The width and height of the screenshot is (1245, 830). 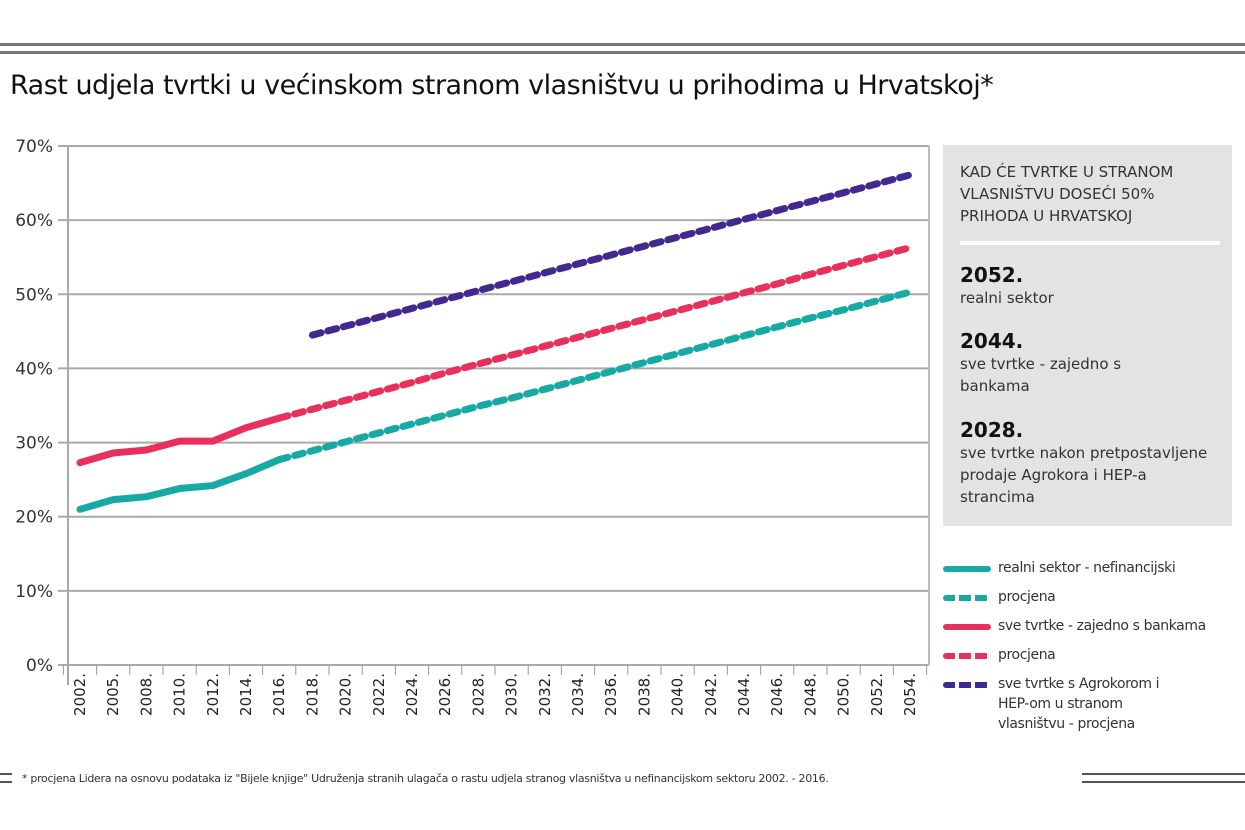 What do you see at coordinates (877, 694) in the screenshot?
I see `x-tick-label: 2052.` at bounding box center [877, 694].